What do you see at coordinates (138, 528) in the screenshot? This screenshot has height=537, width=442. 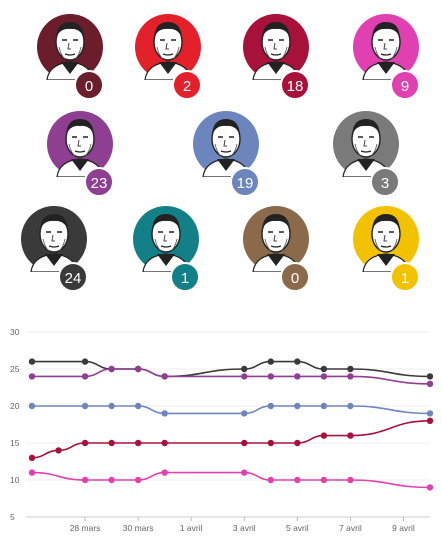 I see `x-tick-label: 30 mars` at bounding box center [138, 528].